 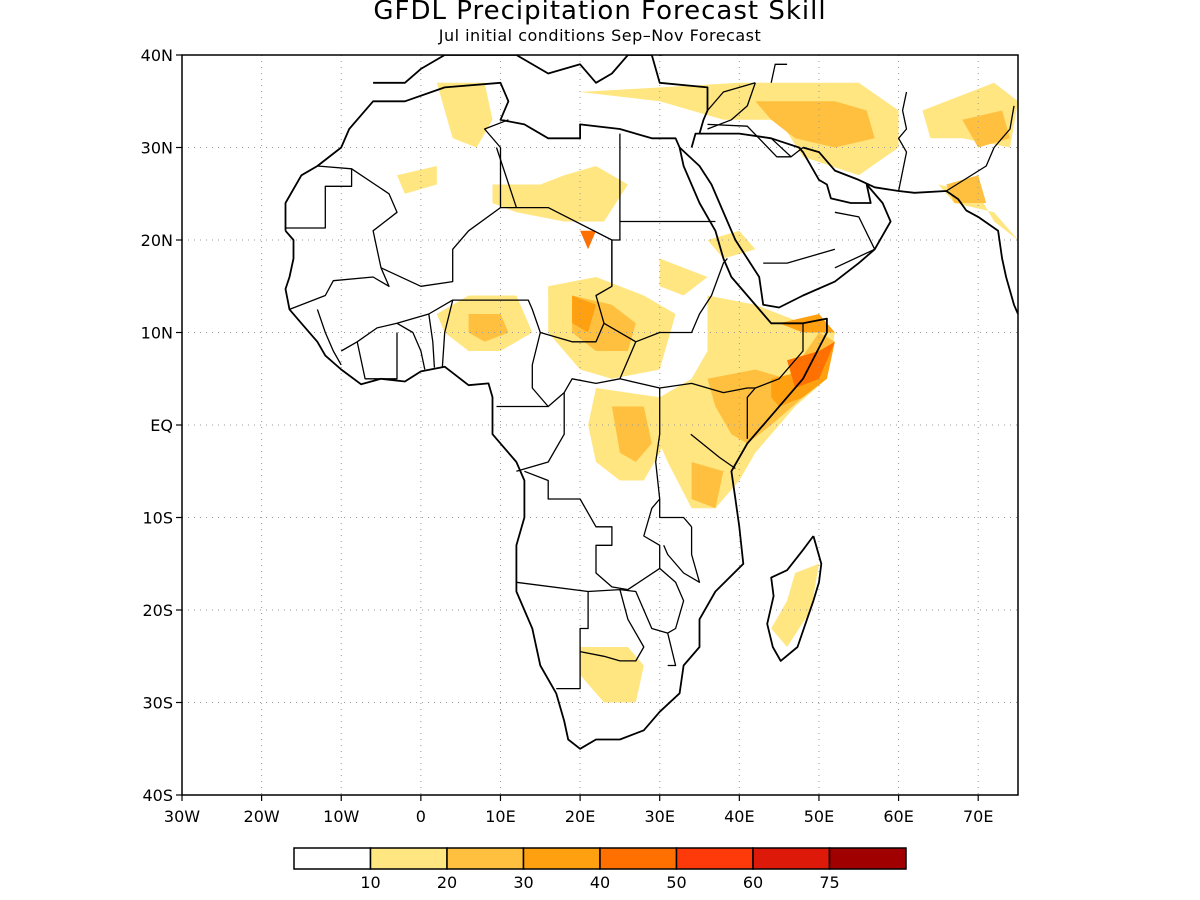 What do you see at coordinates (541, 94) in the screenshot?
I see `coastline-med-north` at bounding box center [541, 94].